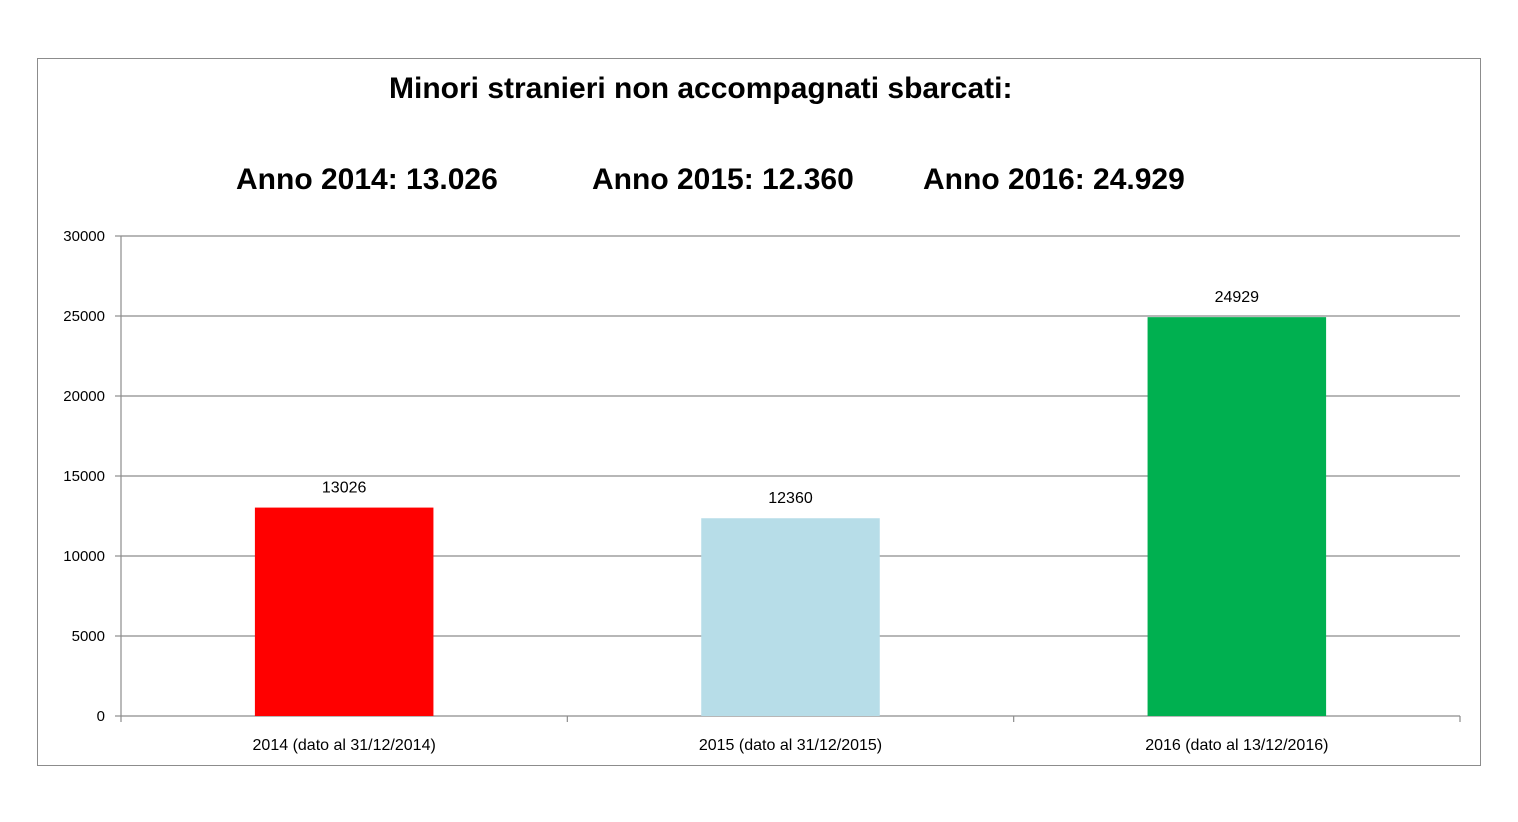 This screenshot has height=822, width=1518. What do you see at coordinates (344, 745) in the screenshot?
I see `x-category-label-0: 2014 (dato al 31/12/2014)` at bounding box center [344, 745].